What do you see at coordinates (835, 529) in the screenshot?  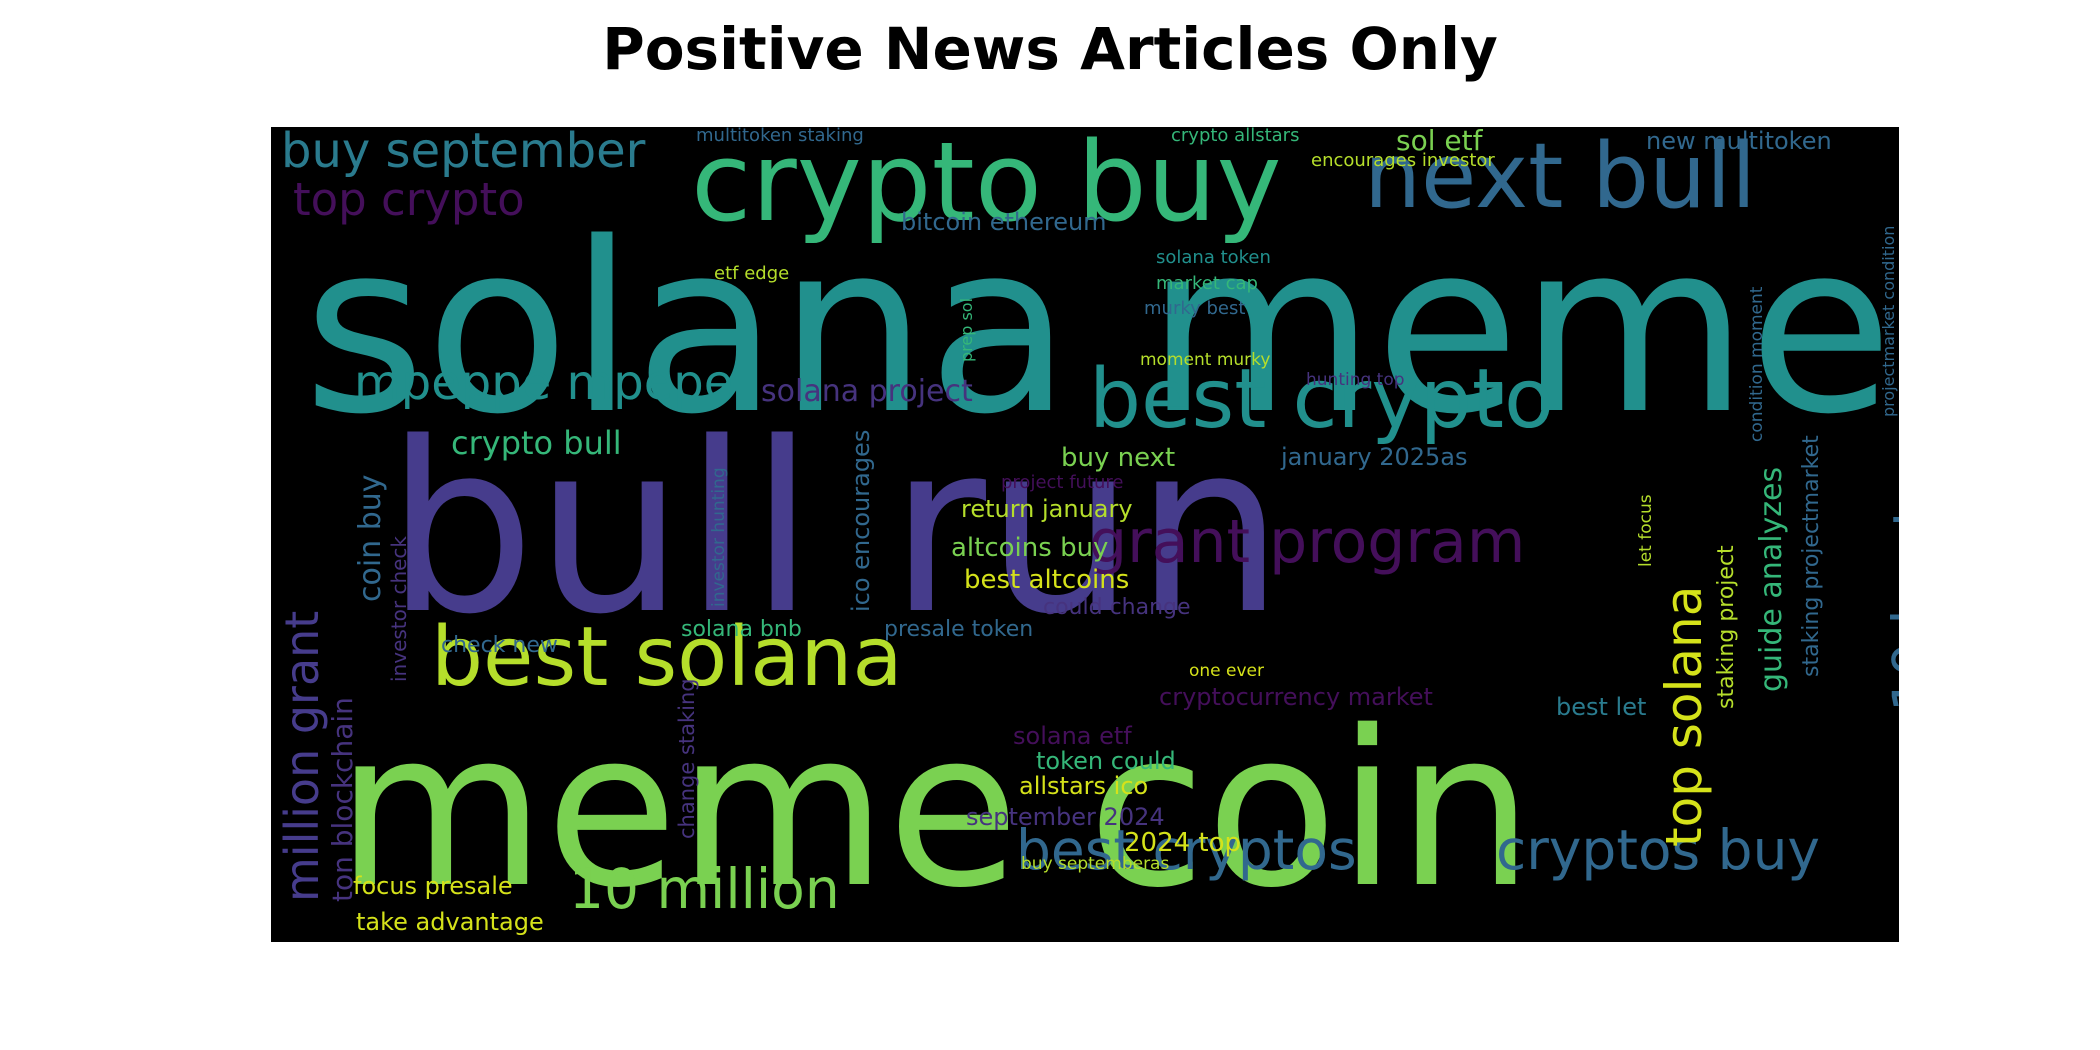 I see `cloud-word: bull run` at bounding box center [835, 529].